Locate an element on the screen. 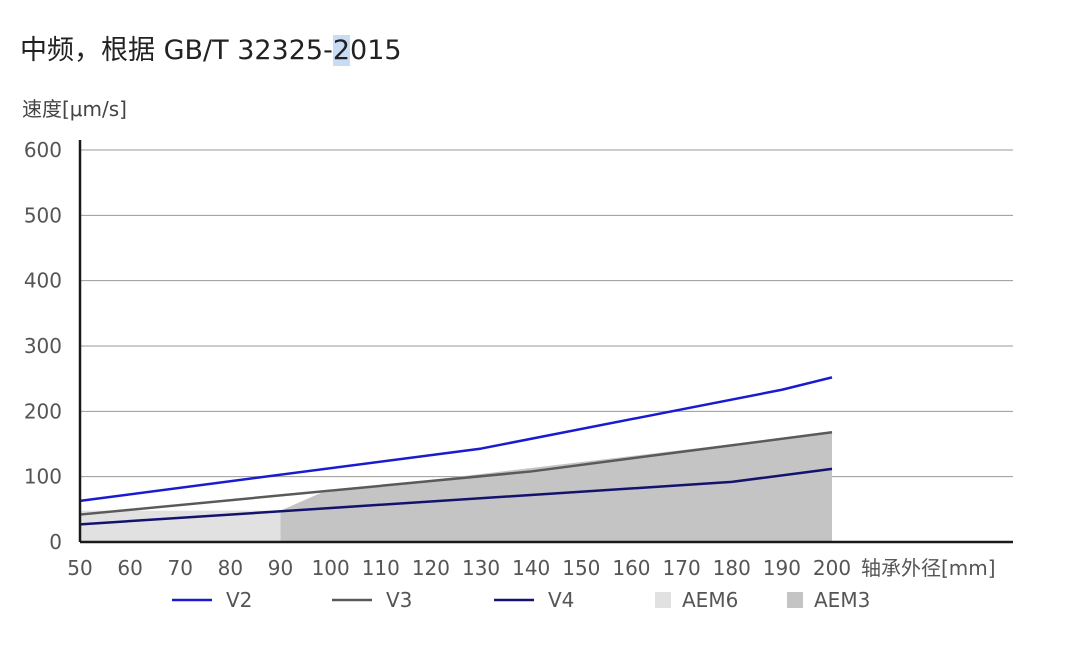 The height and width of the screenshot is (652, 1080). y-tick-label: 600 is located at coordinates (43, 150).